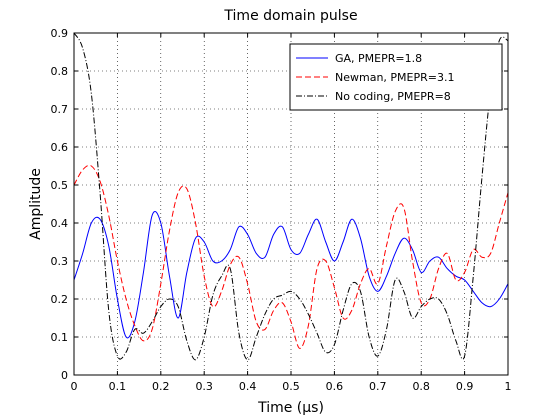 This screenshot has width=560, height=420. I want to click on x-tick-label: 0.2, so click(161, 386).